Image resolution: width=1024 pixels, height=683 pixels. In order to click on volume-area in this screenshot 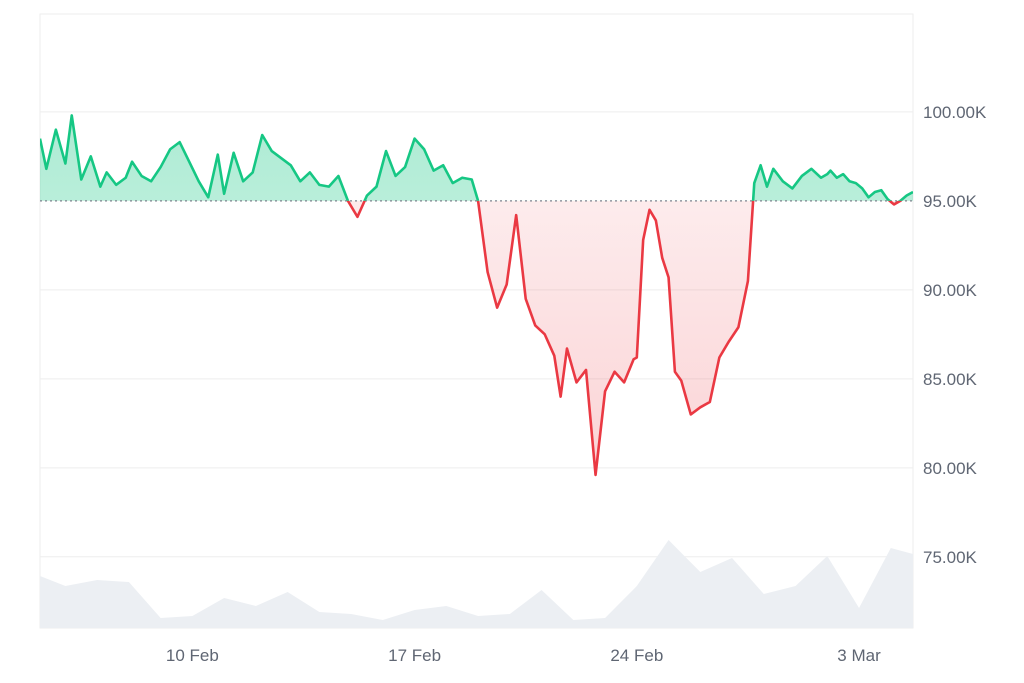, I will do `click(476, 584)`.